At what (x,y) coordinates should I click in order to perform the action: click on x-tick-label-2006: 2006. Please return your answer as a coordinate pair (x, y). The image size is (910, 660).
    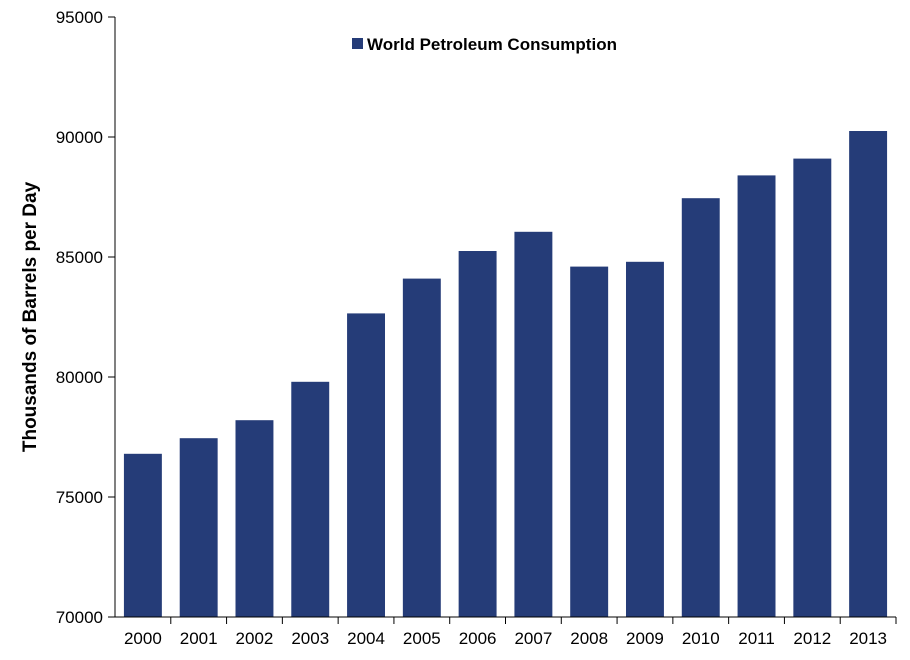
    Looking at the image, I should click on (478, 638).